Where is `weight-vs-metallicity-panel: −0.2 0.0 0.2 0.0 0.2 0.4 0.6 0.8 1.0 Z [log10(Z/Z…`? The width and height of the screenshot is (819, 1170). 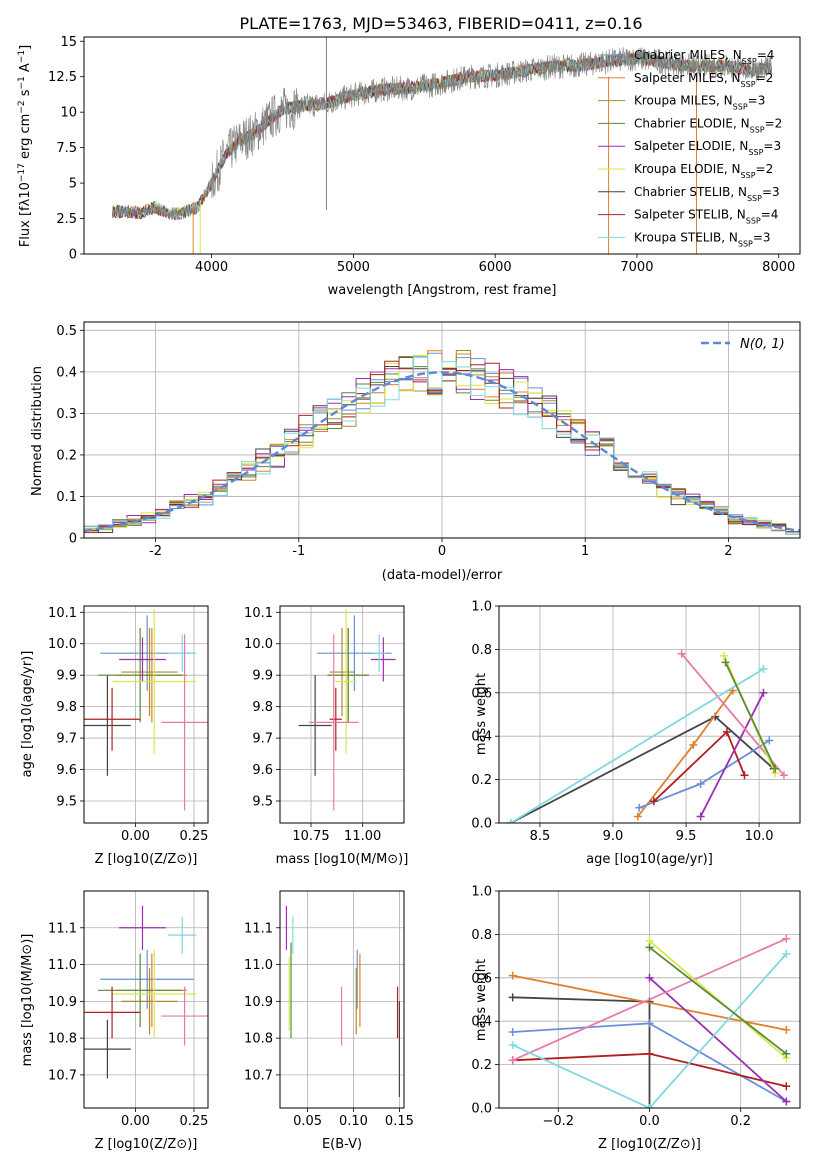 weight-vs-metallicity-panel: −0.2 0.0 0.2 0.0 0.2 0.4 0.6 0.8 1.0 Z [log10(Z/Z… is located at coordinates (636, 1018).